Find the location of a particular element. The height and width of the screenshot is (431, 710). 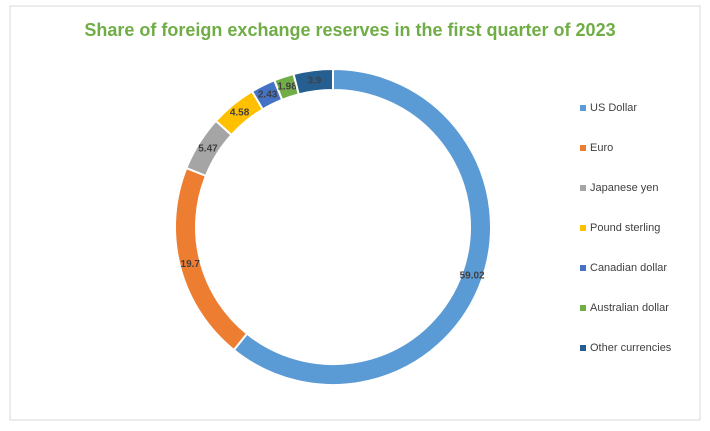

data-label: 59.02 is located at coordinates (472, 276).